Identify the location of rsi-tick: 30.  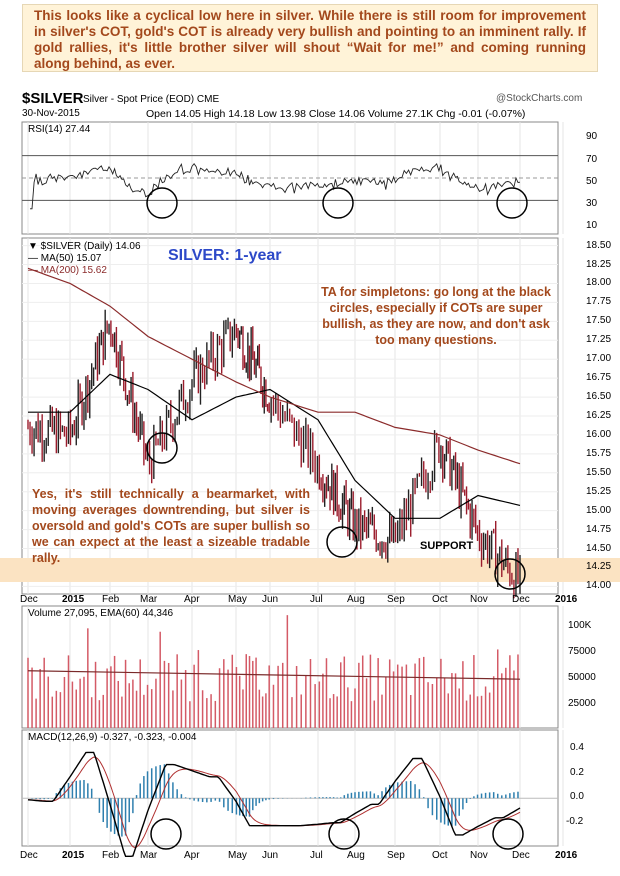
(592, 203).